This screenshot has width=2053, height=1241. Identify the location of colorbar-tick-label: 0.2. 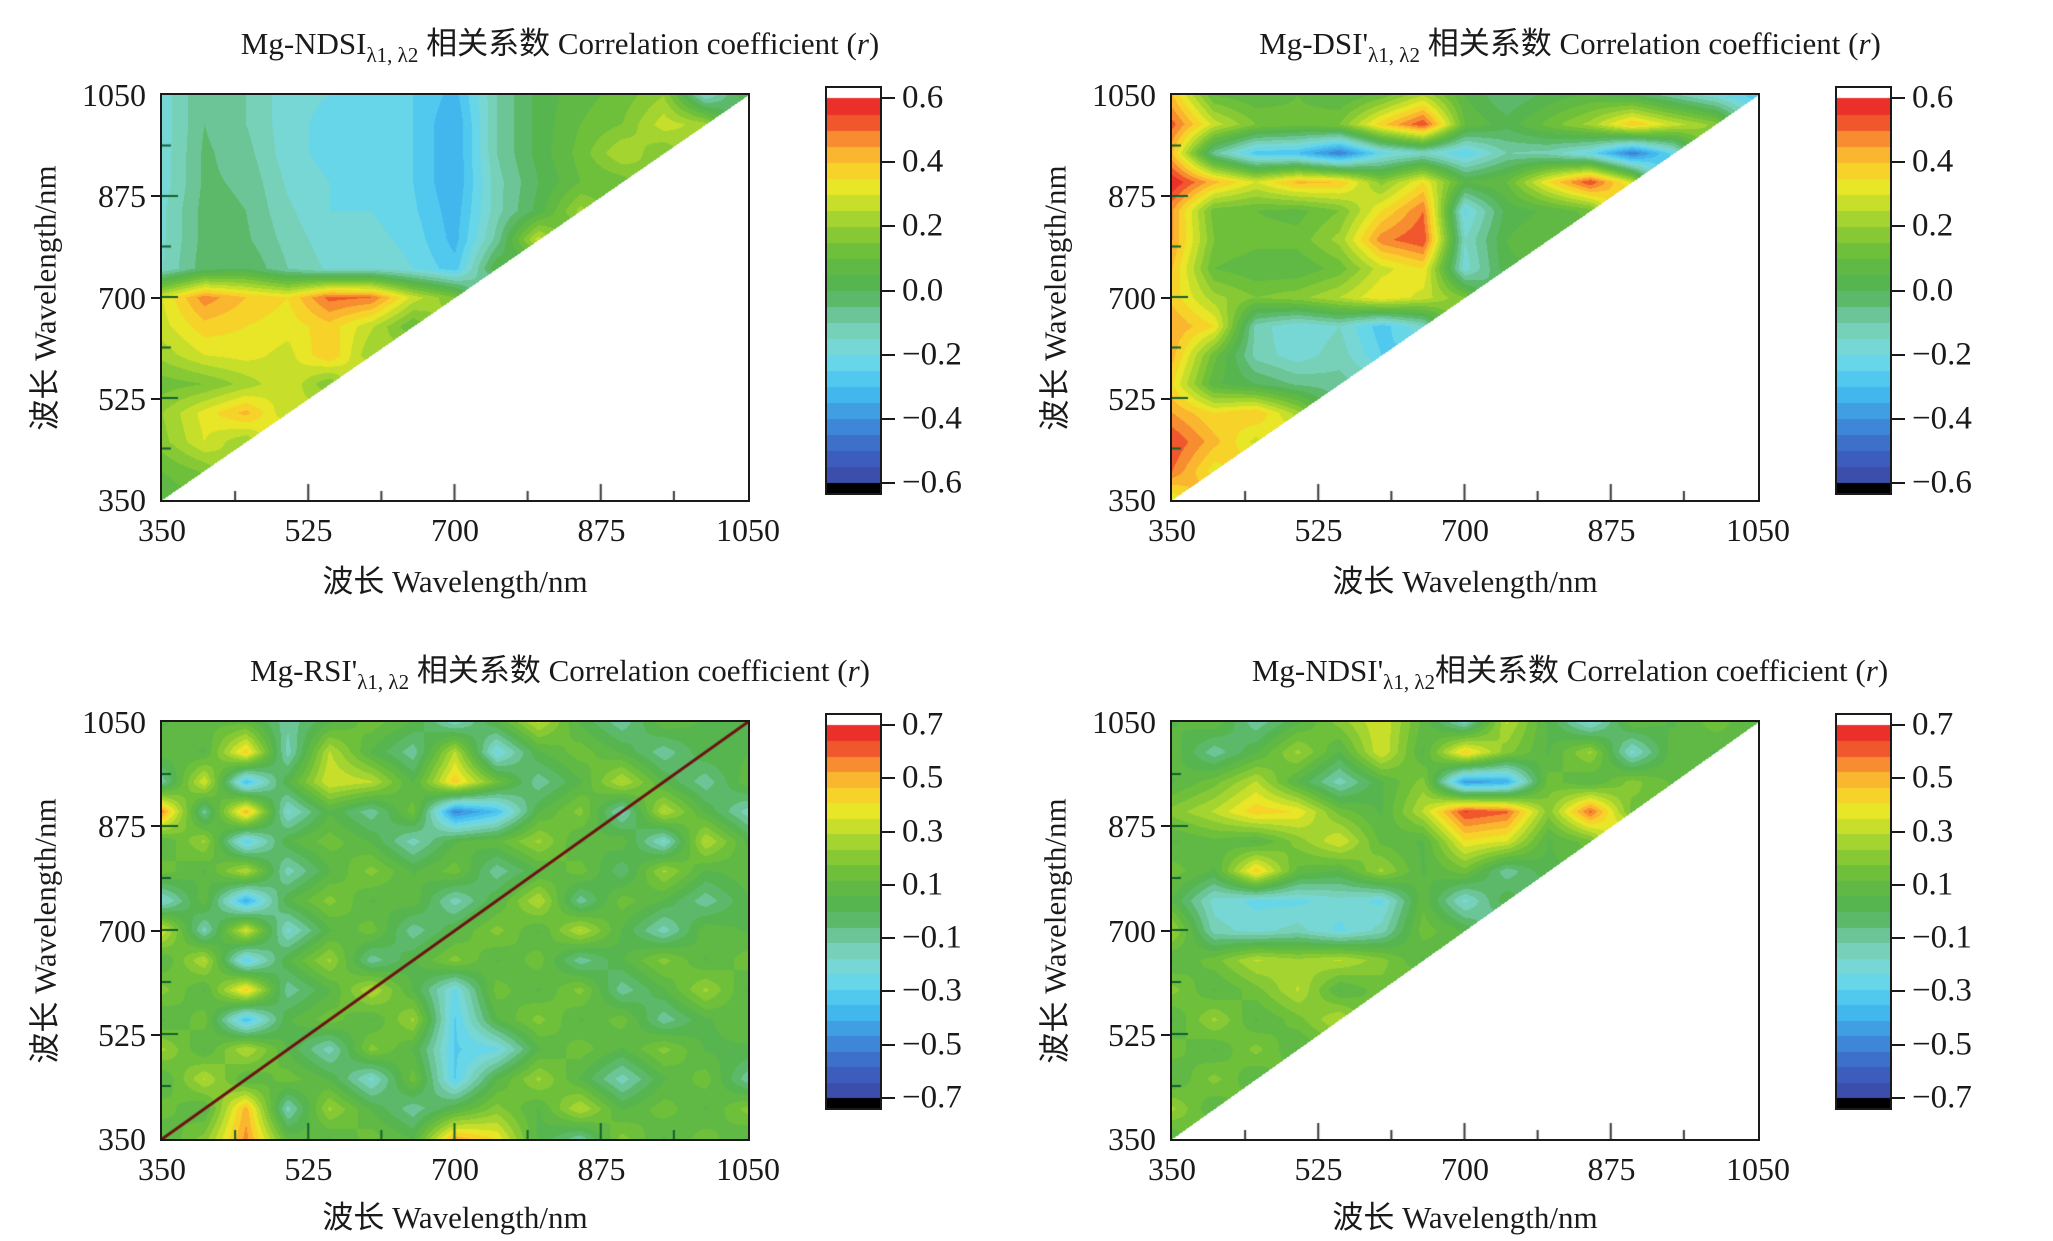
(1933, 225).